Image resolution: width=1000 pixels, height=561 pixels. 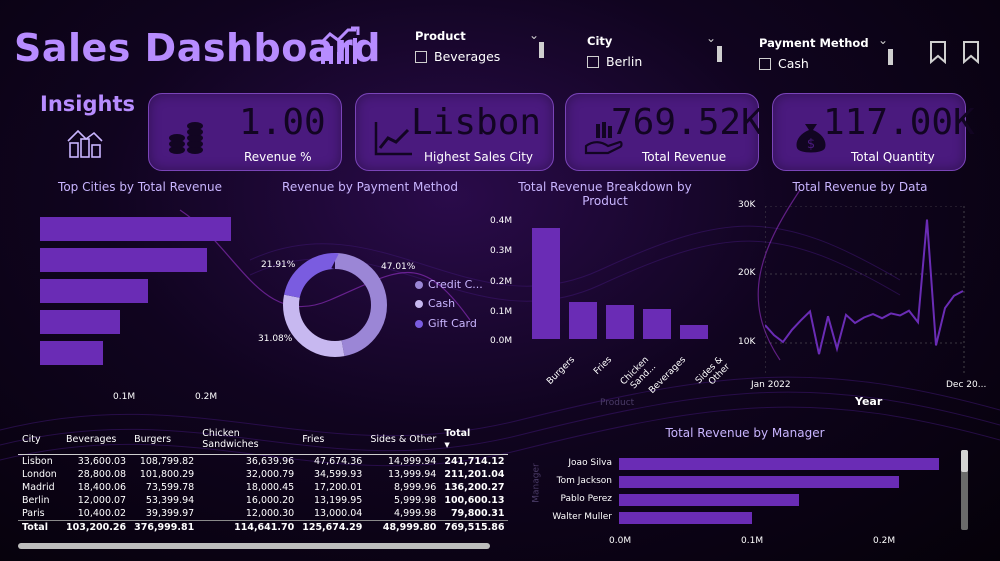 What do you see at coordinates (412, 474) in the screenshot?
I see `value-cell: 13,999.94` at bounding box center [412, 474].